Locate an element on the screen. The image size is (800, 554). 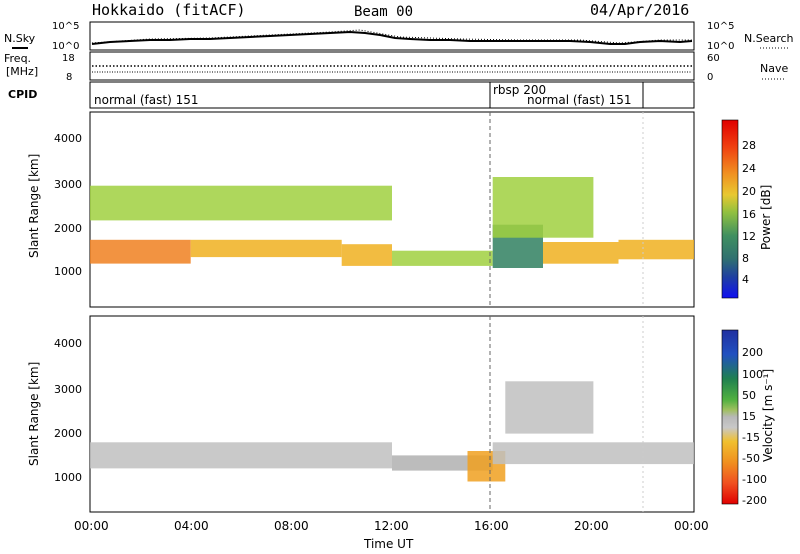
freq-unit-label: [MHz] is located at coordinates (22, 71).